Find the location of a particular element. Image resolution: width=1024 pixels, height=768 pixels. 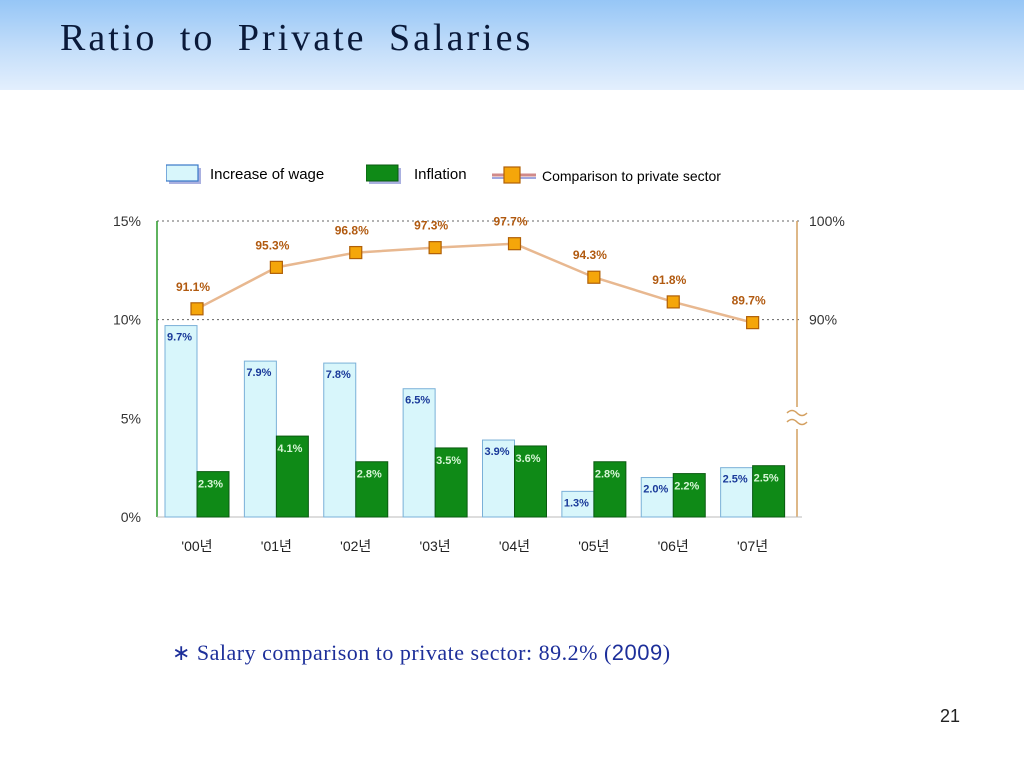

axis-break-mark is located at coordinates (797, 417).